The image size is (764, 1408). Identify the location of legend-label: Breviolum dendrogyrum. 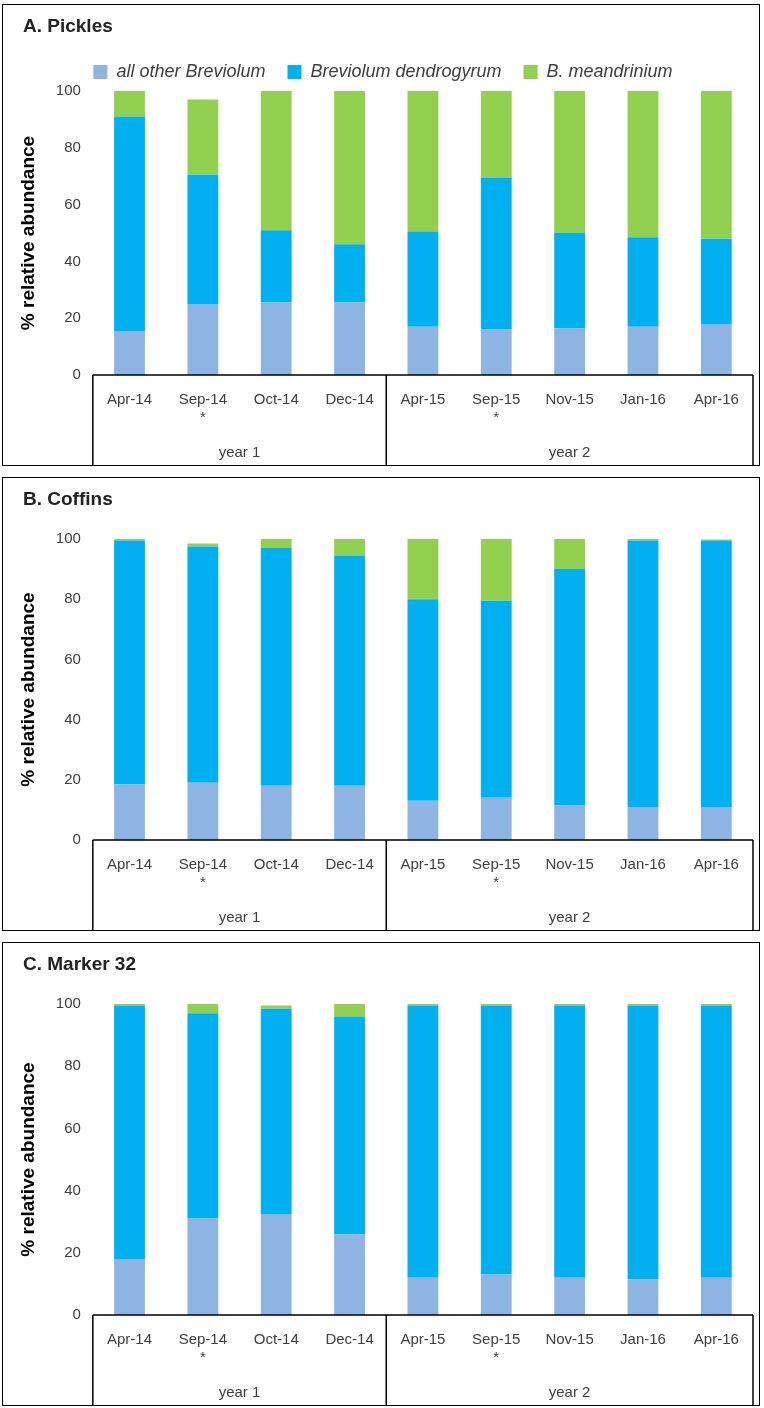
(406, 71).